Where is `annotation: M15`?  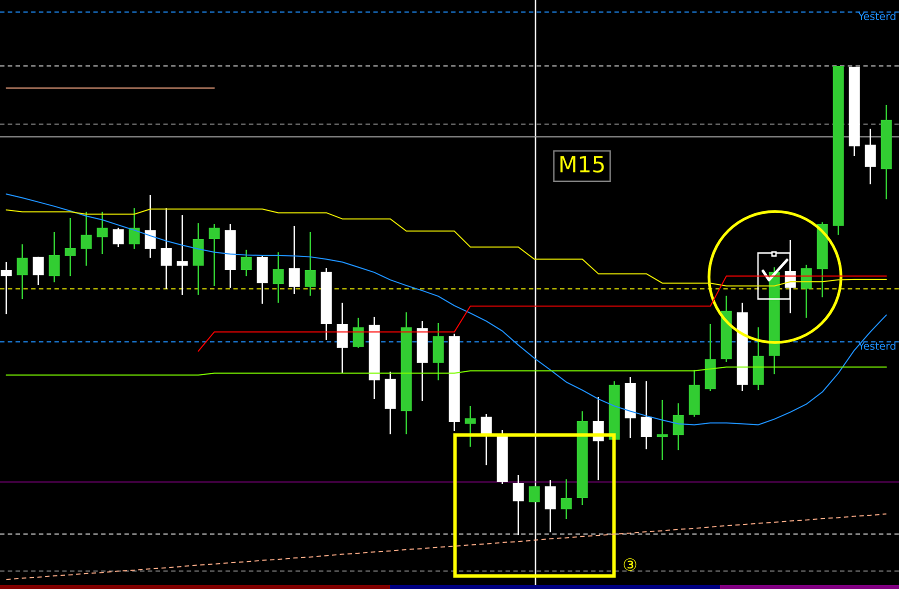 annotation: M15 is located at coordinates (582, 164).